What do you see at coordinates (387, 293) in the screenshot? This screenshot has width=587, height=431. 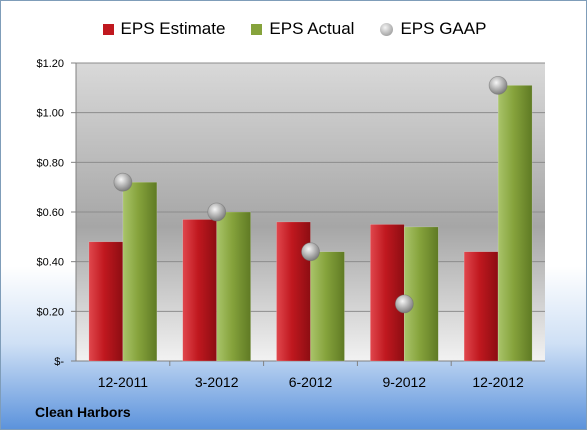 I see `bar-eps-estimate-9-2012` at bounding box center [387, 293].